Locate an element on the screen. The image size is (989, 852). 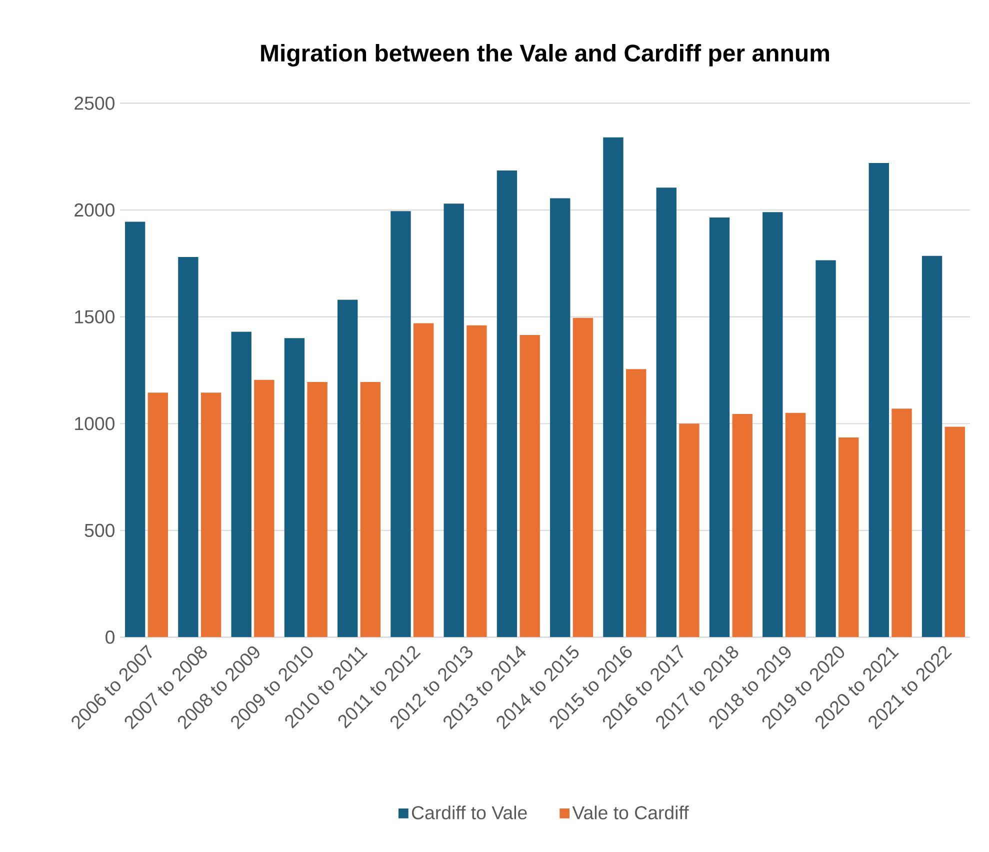
y-tick-label: 500 is located at coordinates (99, 530).